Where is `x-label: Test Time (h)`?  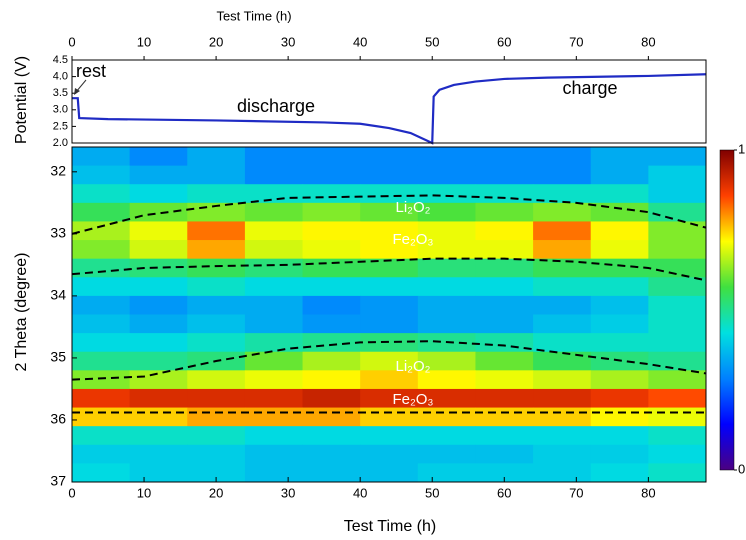 x-label: Test Time (h) is located at coordinates (390, 526).